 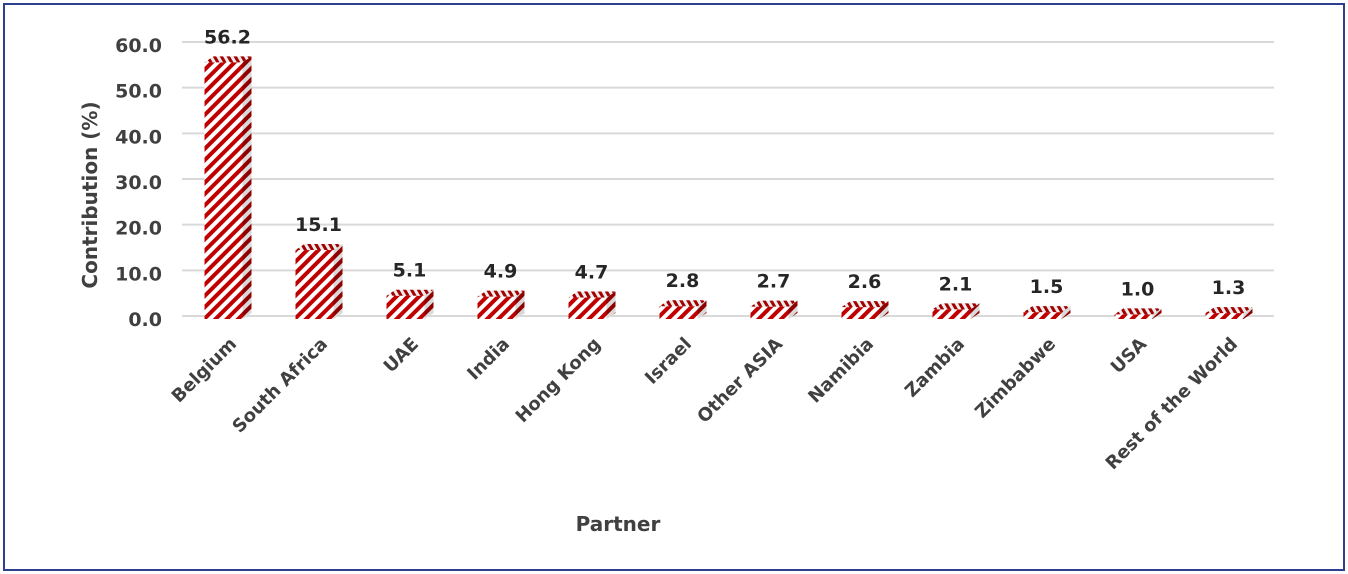 I want to click on data-label: 4.9, so click(x=501, y=272).